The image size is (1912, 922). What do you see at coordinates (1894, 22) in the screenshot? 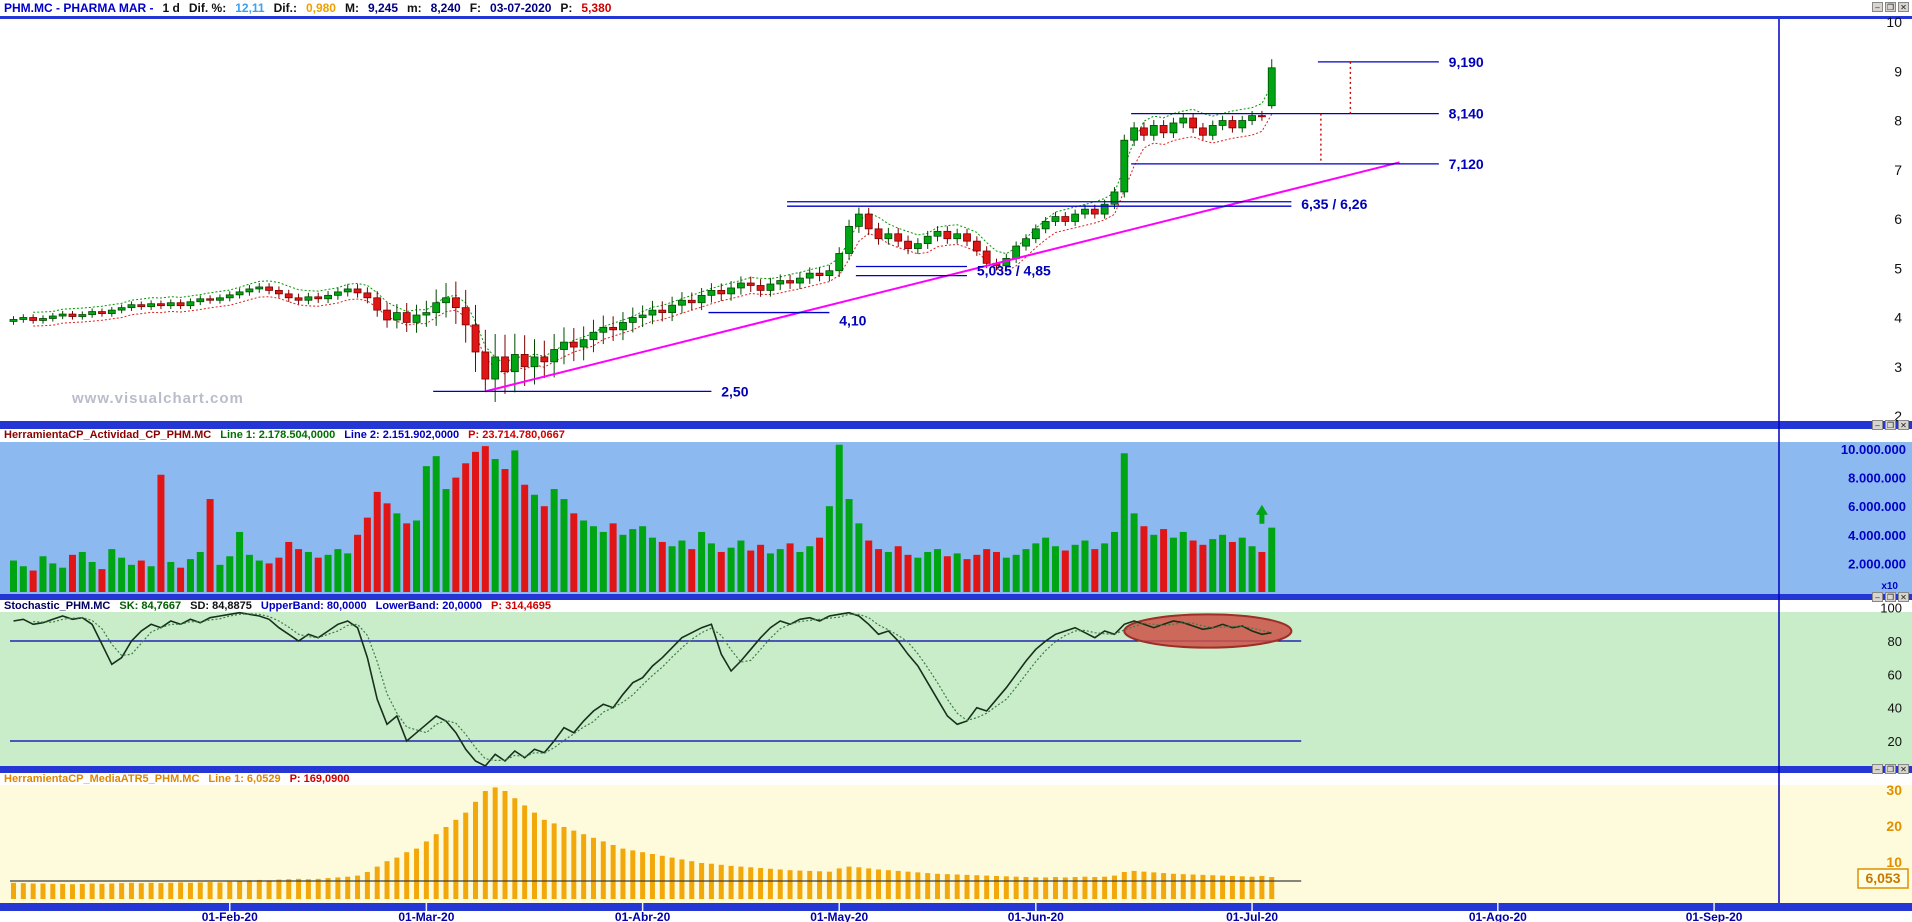
I see `price-axis-tick: 10` at bounding box center [1894, 22].